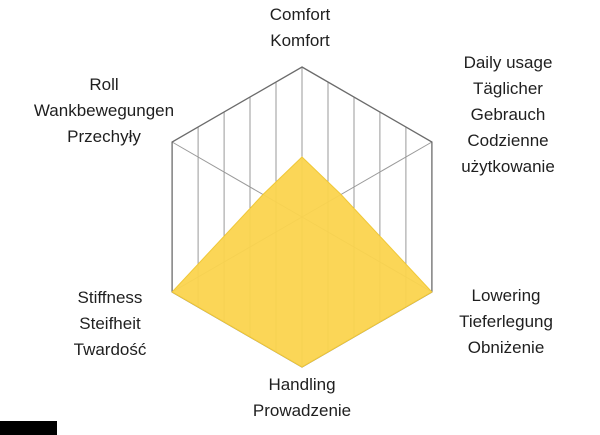 The image size is (600, 435). What do you see at coordinates (110, 323) in the screenshot?
I see `axis-label-stiffness: Stiffness Steifheit Twardość` at bounding box center [110, 323].